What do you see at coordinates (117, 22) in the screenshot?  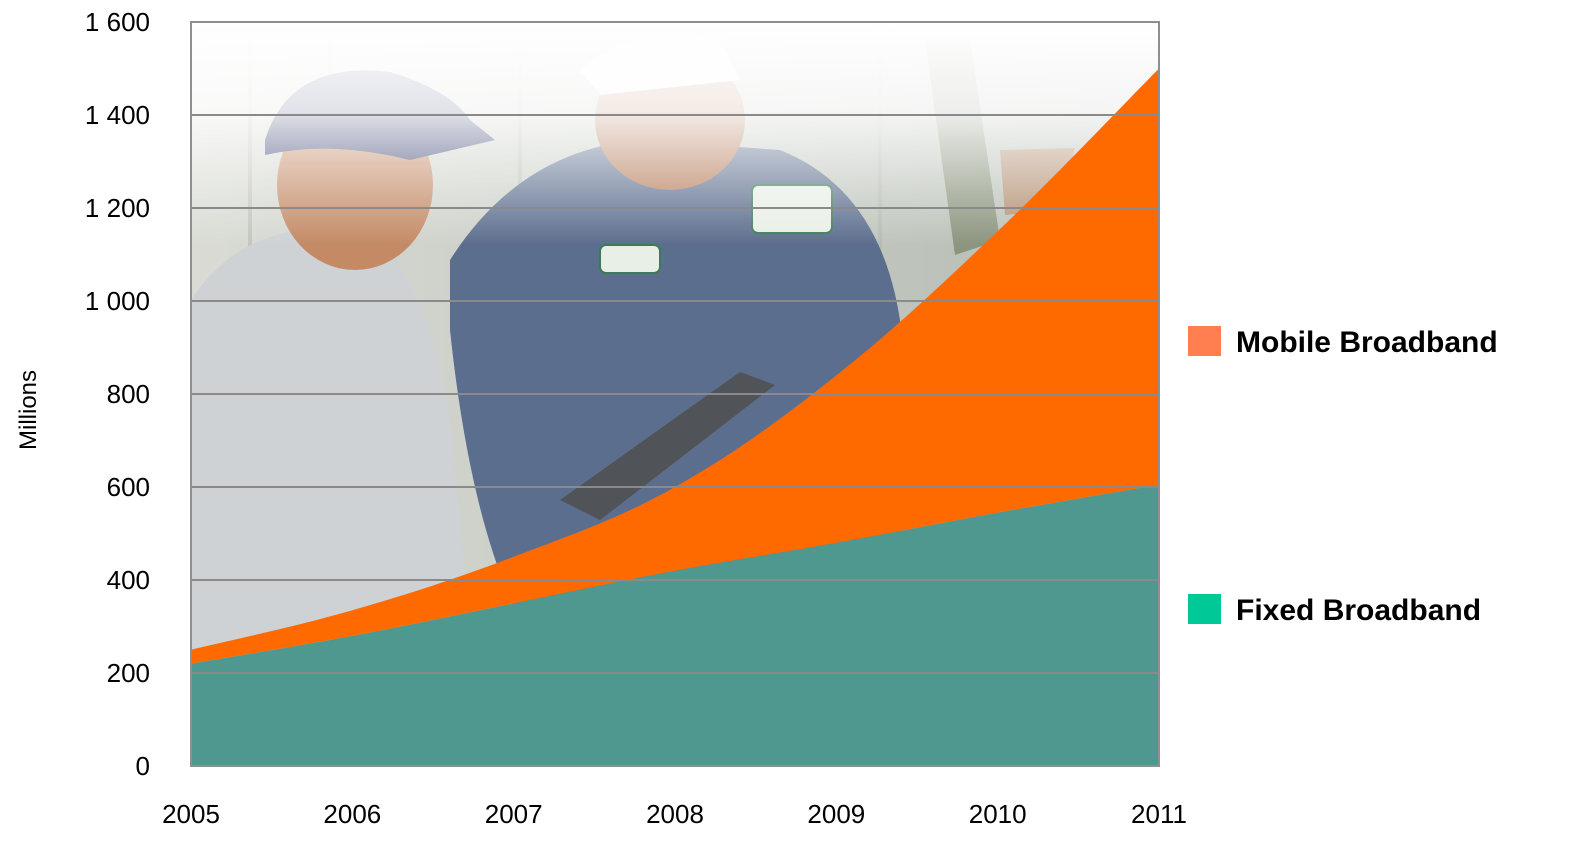 I see `y-tick-label: 1 600` at bounding box center [117, 22].